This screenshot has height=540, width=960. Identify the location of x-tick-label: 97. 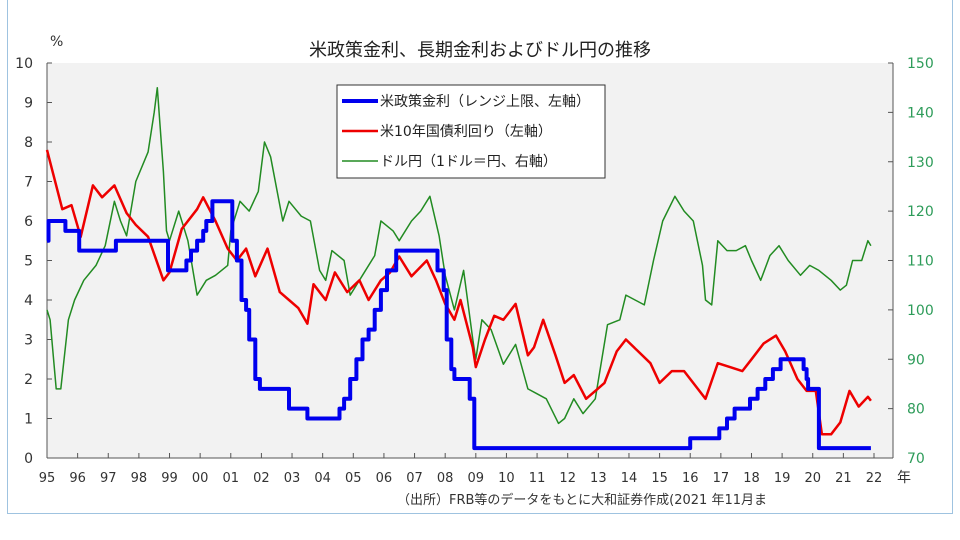
(108, 478).